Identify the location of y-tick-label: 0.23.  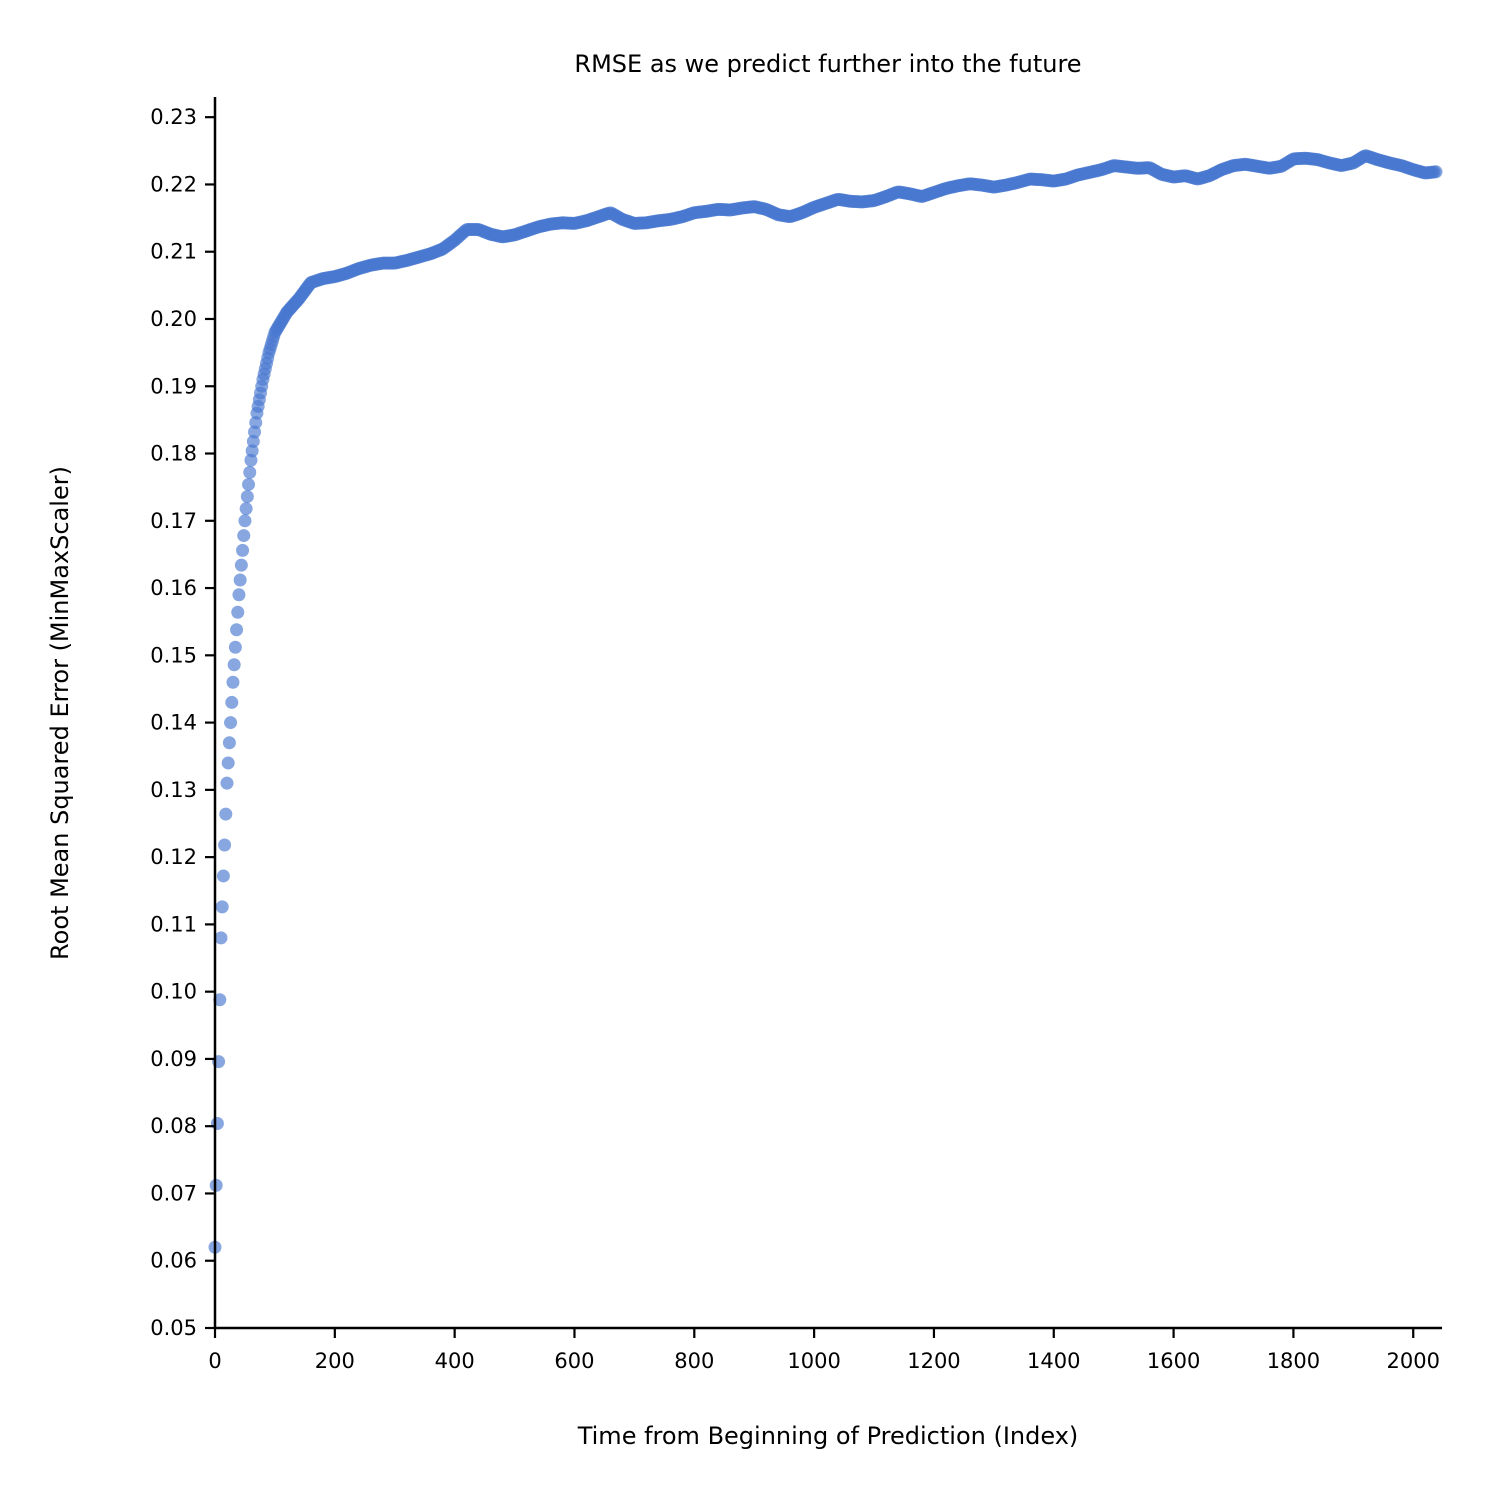
(173, 117).